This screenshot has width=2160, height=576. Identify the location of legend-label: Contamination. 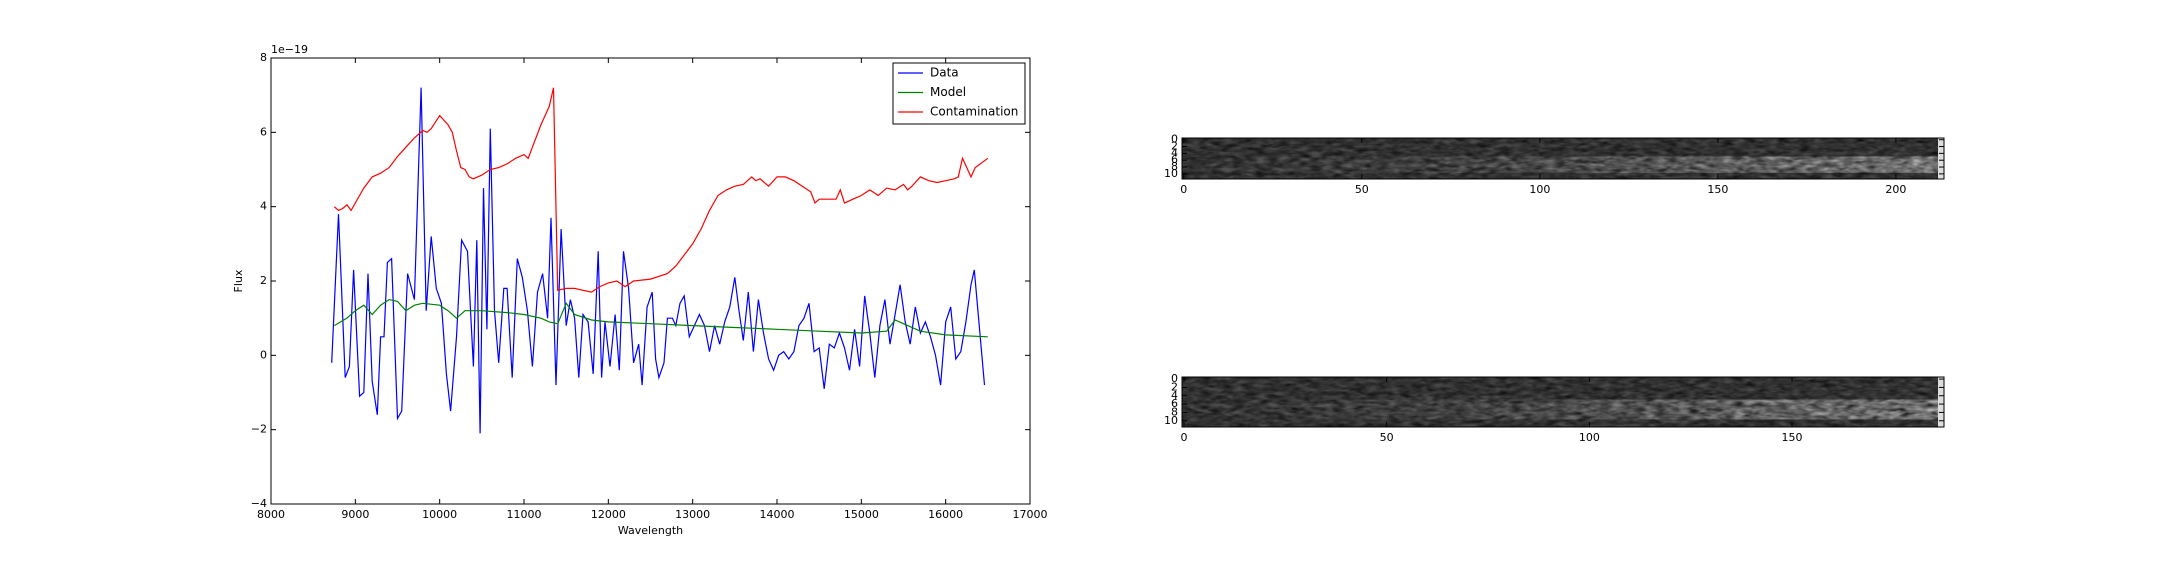
(974, 112).